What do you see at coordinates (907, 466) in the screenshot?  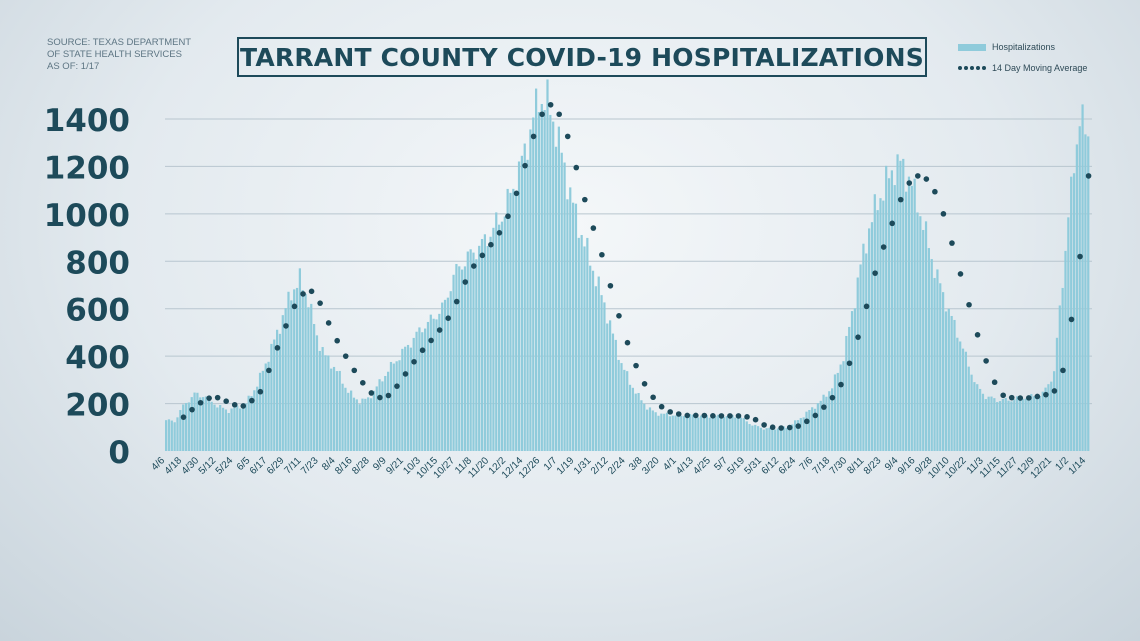 I see `x-tick-label: 9/16` at bounding box center [907, 466].